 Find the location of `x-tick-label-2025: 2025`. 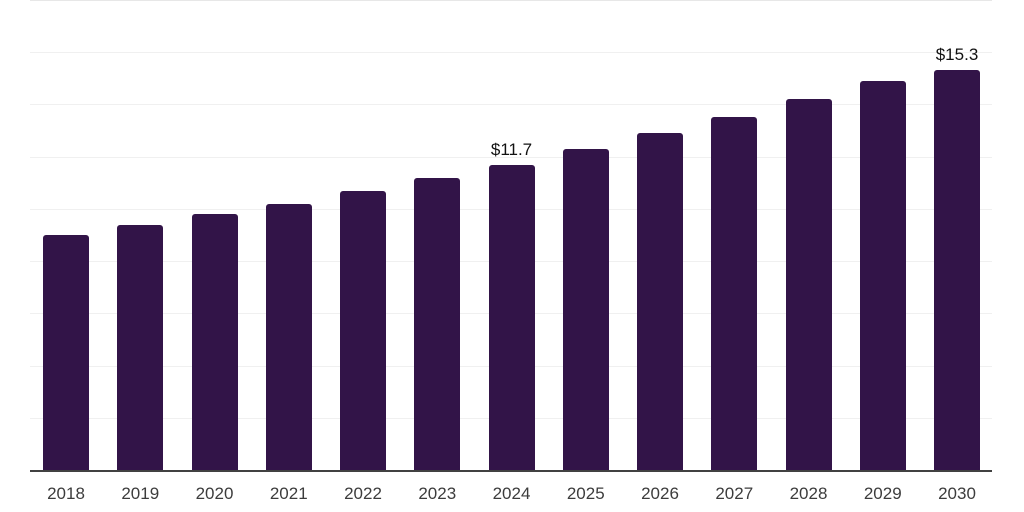

x-tick-label-2025: 2025 is located at coordinates (585, 493).